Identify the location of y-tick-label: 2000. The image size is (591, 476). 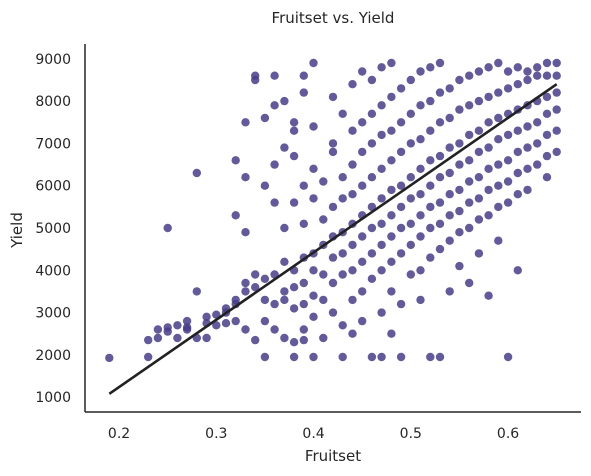
(53, 356).